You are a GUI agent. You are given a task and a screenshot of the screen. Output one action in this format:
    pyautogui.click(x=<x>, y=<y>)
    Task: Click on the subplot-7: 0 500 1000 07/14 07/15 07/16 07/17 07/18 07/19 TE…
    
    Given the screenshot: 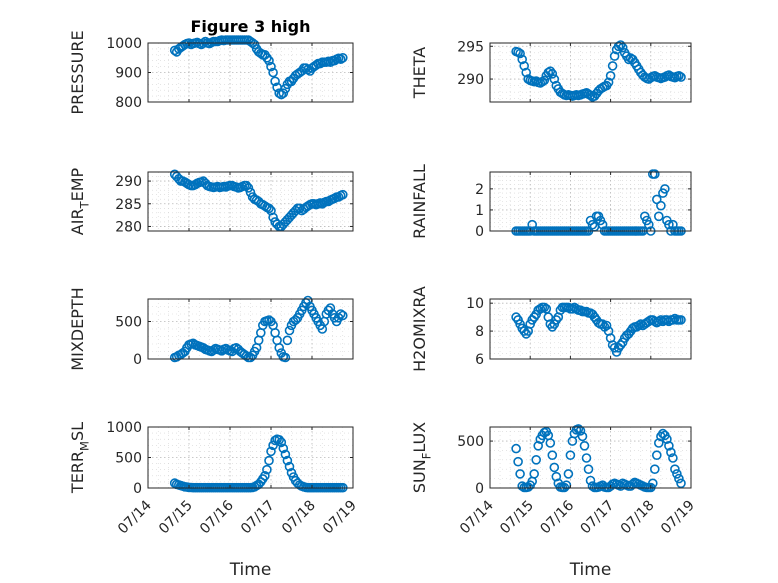 What is the action you would take?
    pyautogui.click(x=214, y=500)
    